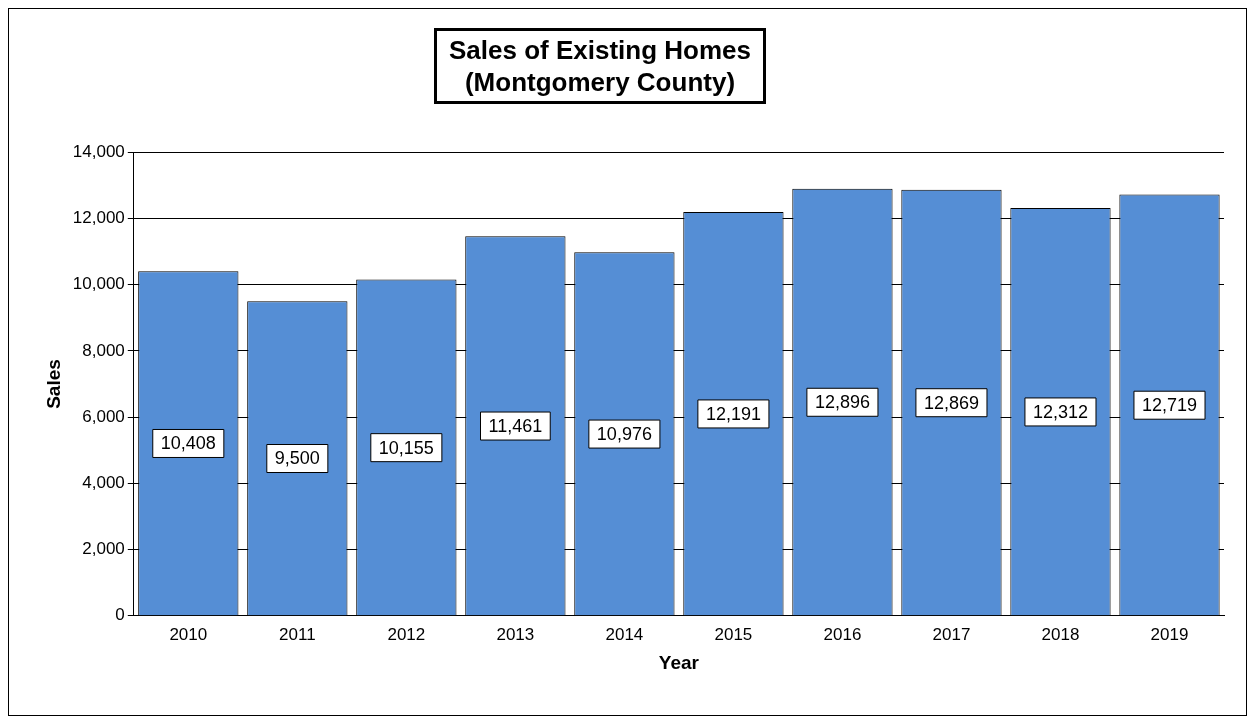  What do you see at coordinates (733, 413) in the screenshot?
I see `data-label: 12,191` at bounding box center [733, 413].